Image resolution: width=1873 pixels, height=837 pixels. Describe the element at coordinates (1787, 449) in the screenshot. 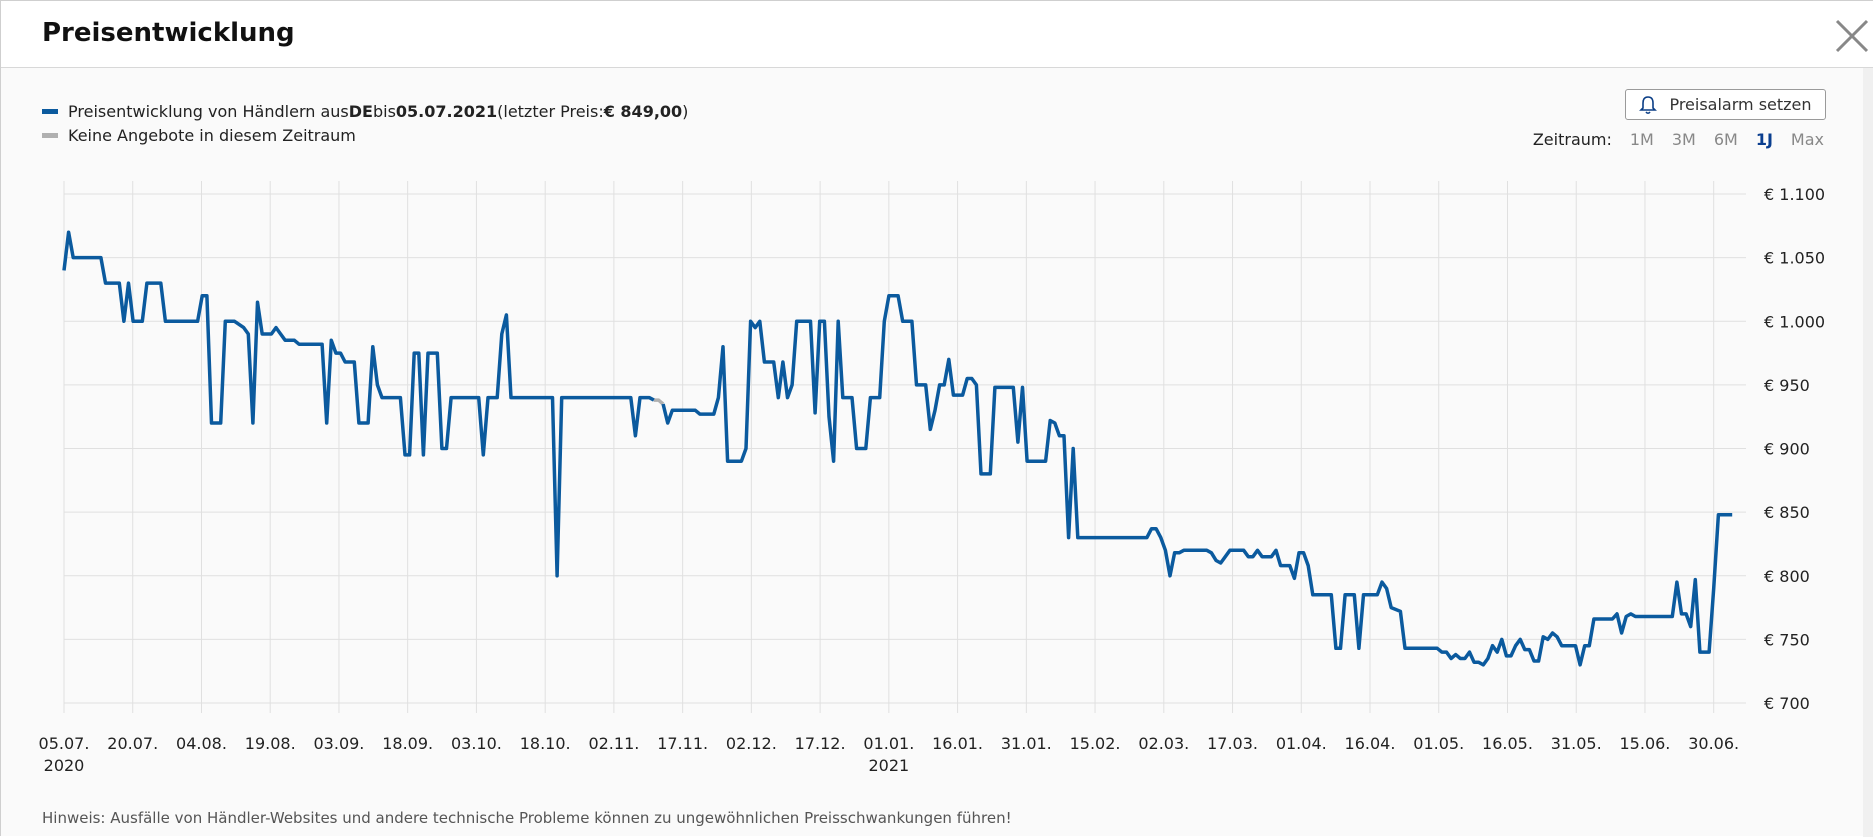

I see `y-tick-label: € 900` at that location.